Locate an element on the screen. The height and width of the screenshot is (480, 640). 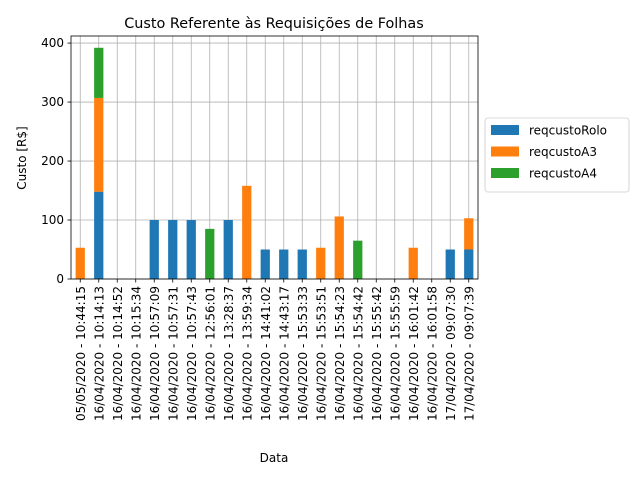
x-tick-label: 16/04/2020 - 15:55:42 is located at coordinates (377, 353).